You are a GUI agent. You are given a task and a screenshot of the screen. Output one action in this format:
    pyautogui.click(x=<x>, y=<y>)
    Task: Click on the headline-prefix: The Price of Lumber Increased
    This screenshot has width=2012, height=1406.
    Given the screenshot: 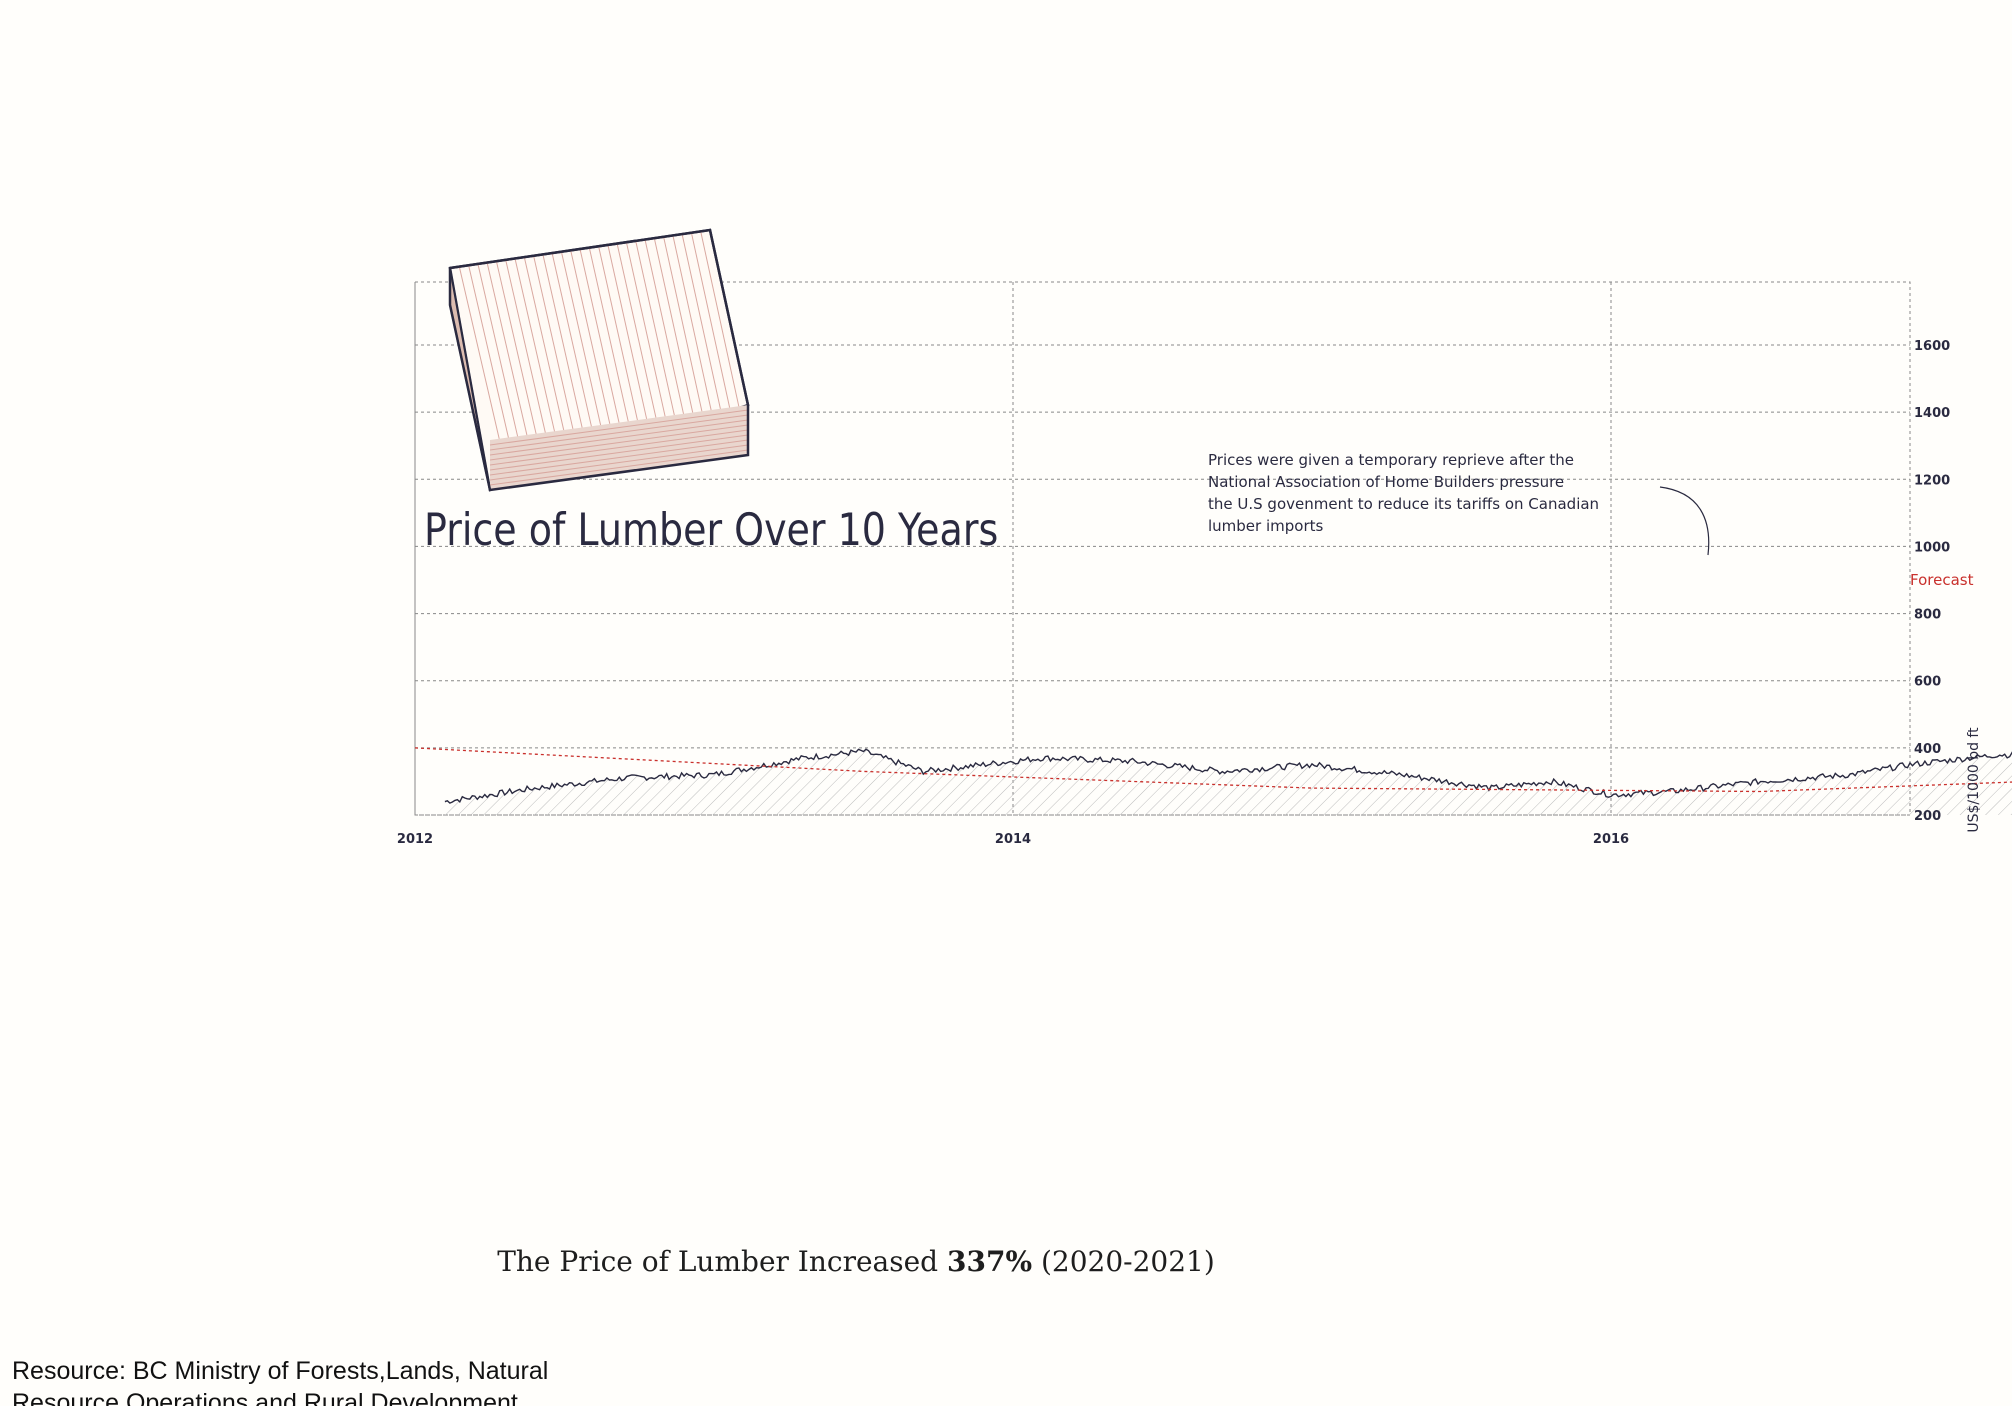 What is the action you would take?
    pyautogui.click(x=718, y=1261)
    